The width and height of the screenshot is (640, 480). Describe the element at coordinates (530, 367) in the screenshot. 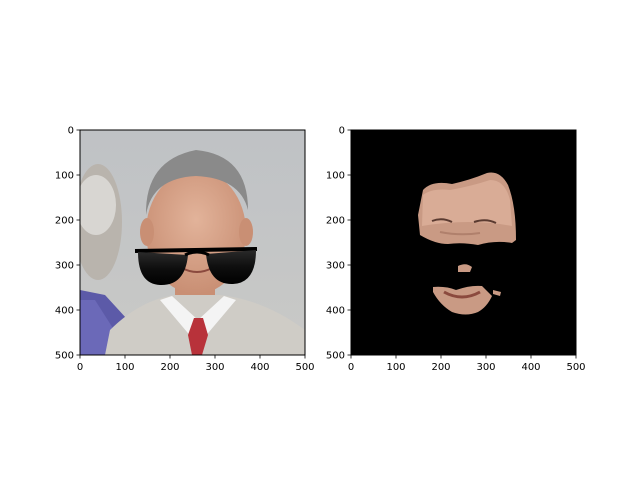

I see `mask-x-tick-label: 400` at that location.